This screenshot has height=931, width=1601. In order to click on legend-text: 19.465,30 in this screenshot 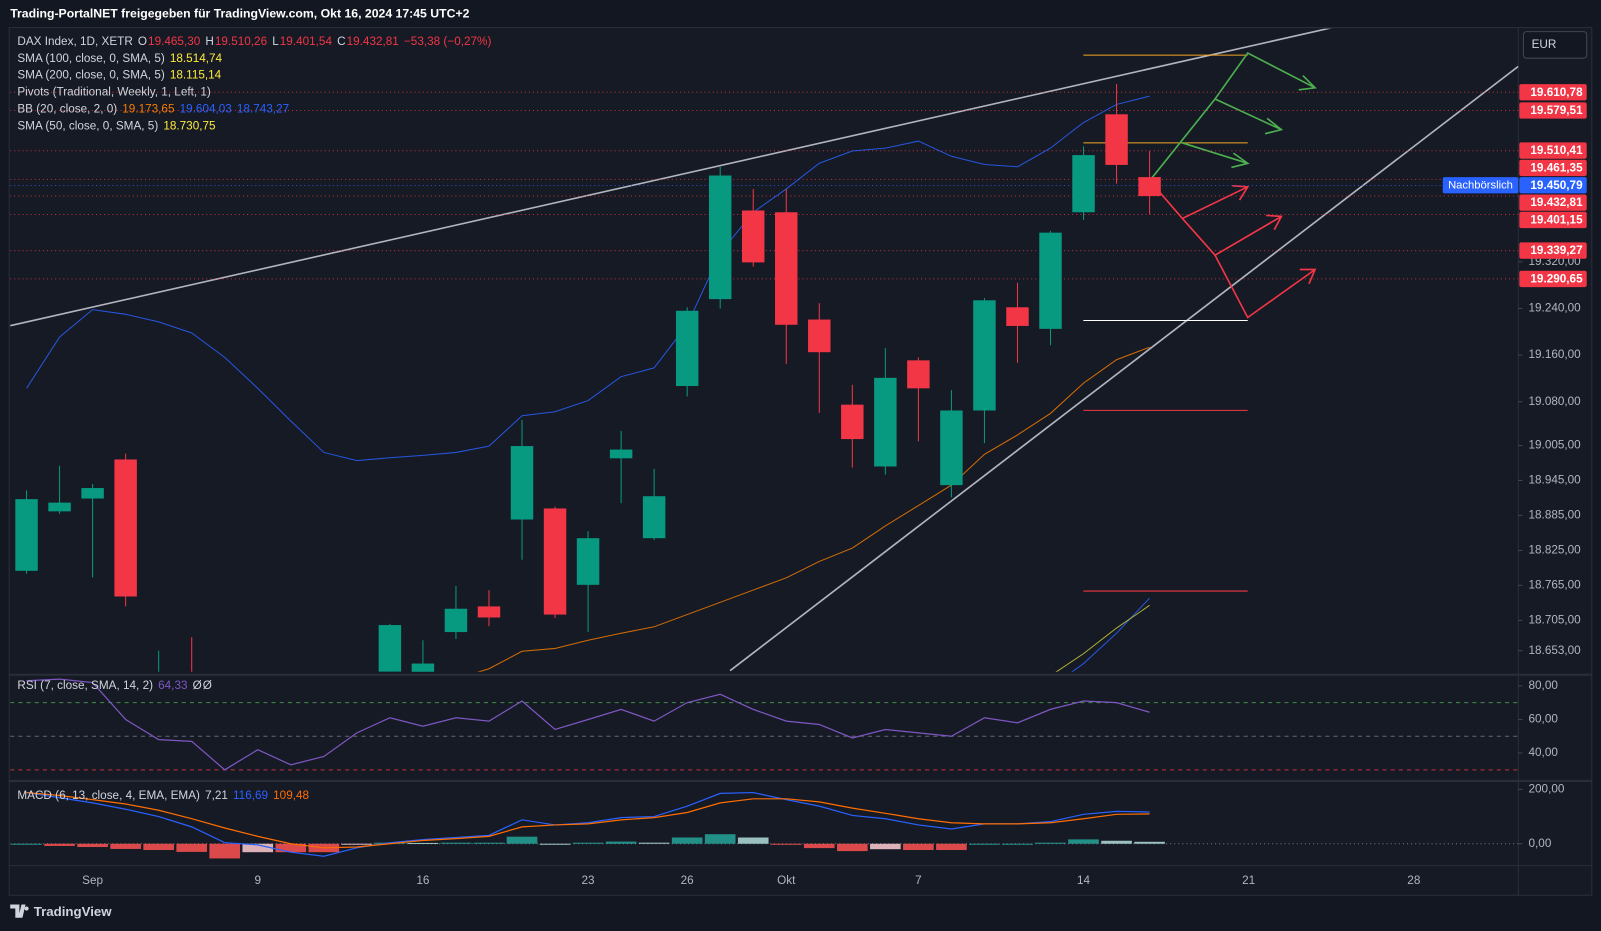, I will do `click(174, 41)`.